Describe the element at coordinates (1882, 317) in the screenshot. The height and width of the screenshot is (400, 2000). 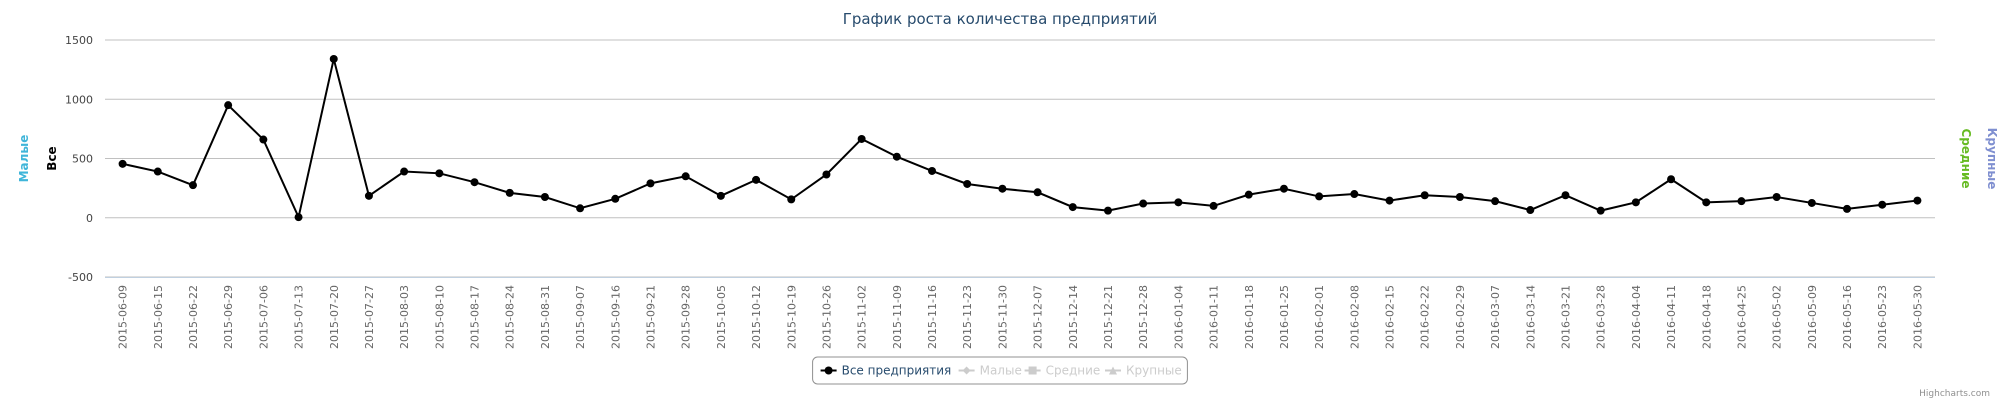
I see `x-tick-label: 2016-05-23` at that location.